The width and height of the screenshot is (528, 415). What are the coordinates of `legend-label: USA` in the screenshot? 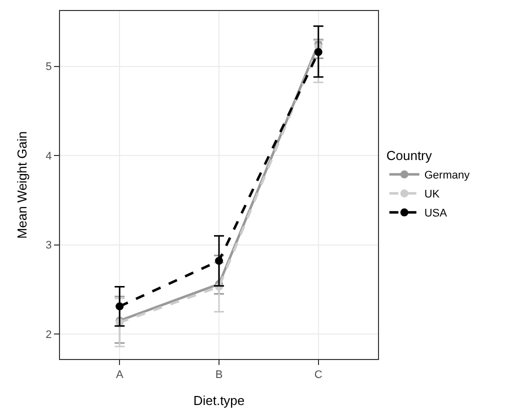 It's located at (436, 214).